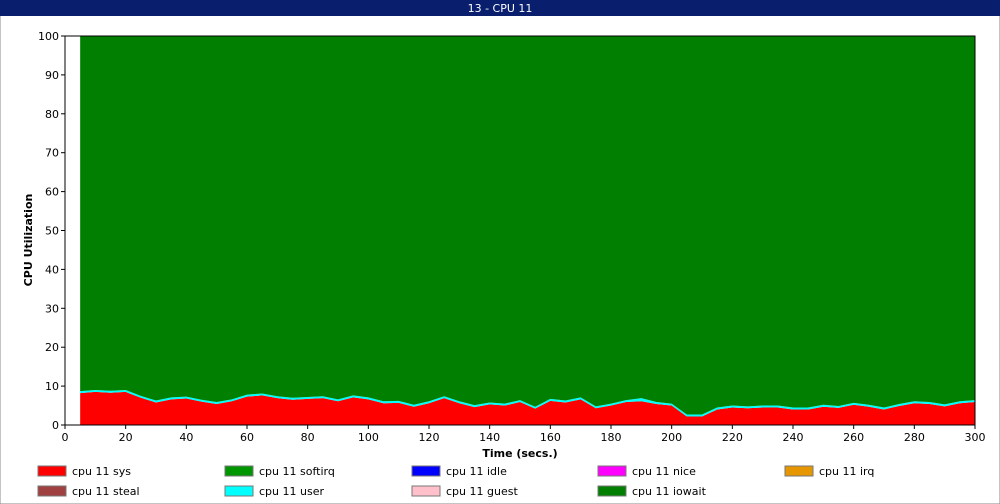 This screenshot has height=504, width=1000. Describe the element at coordinates (52, 347) in the screenshot. I see `y-tick-label: 20` at that location.